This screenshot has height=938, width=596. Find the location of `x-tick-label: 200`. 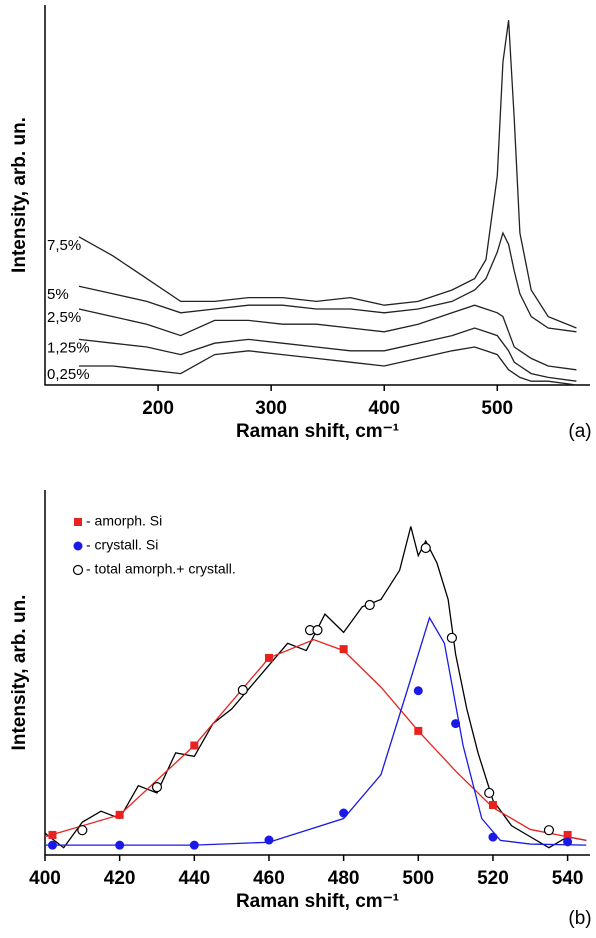

x-tick-label: 200 is located at coordinates (158, 408).